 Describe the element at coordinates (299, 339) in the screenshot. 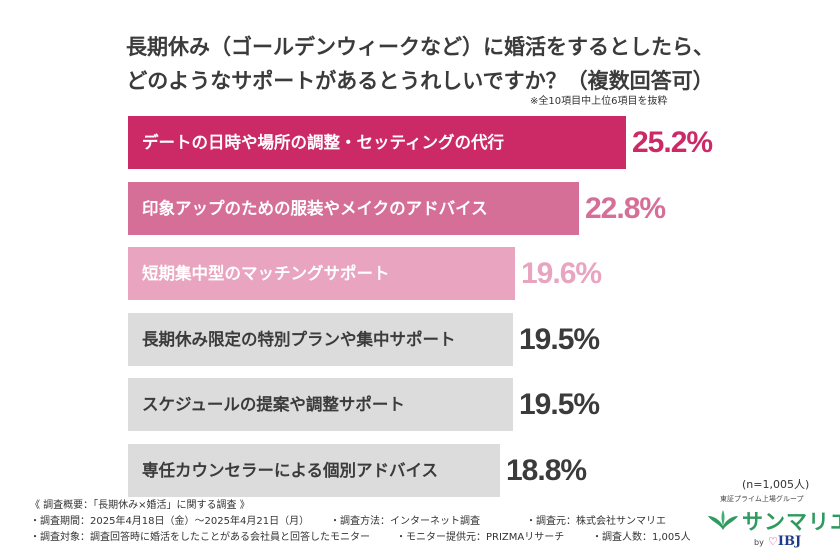

I see `bar-label: 長期休み限定の特別プランや集中サポート` at that location.